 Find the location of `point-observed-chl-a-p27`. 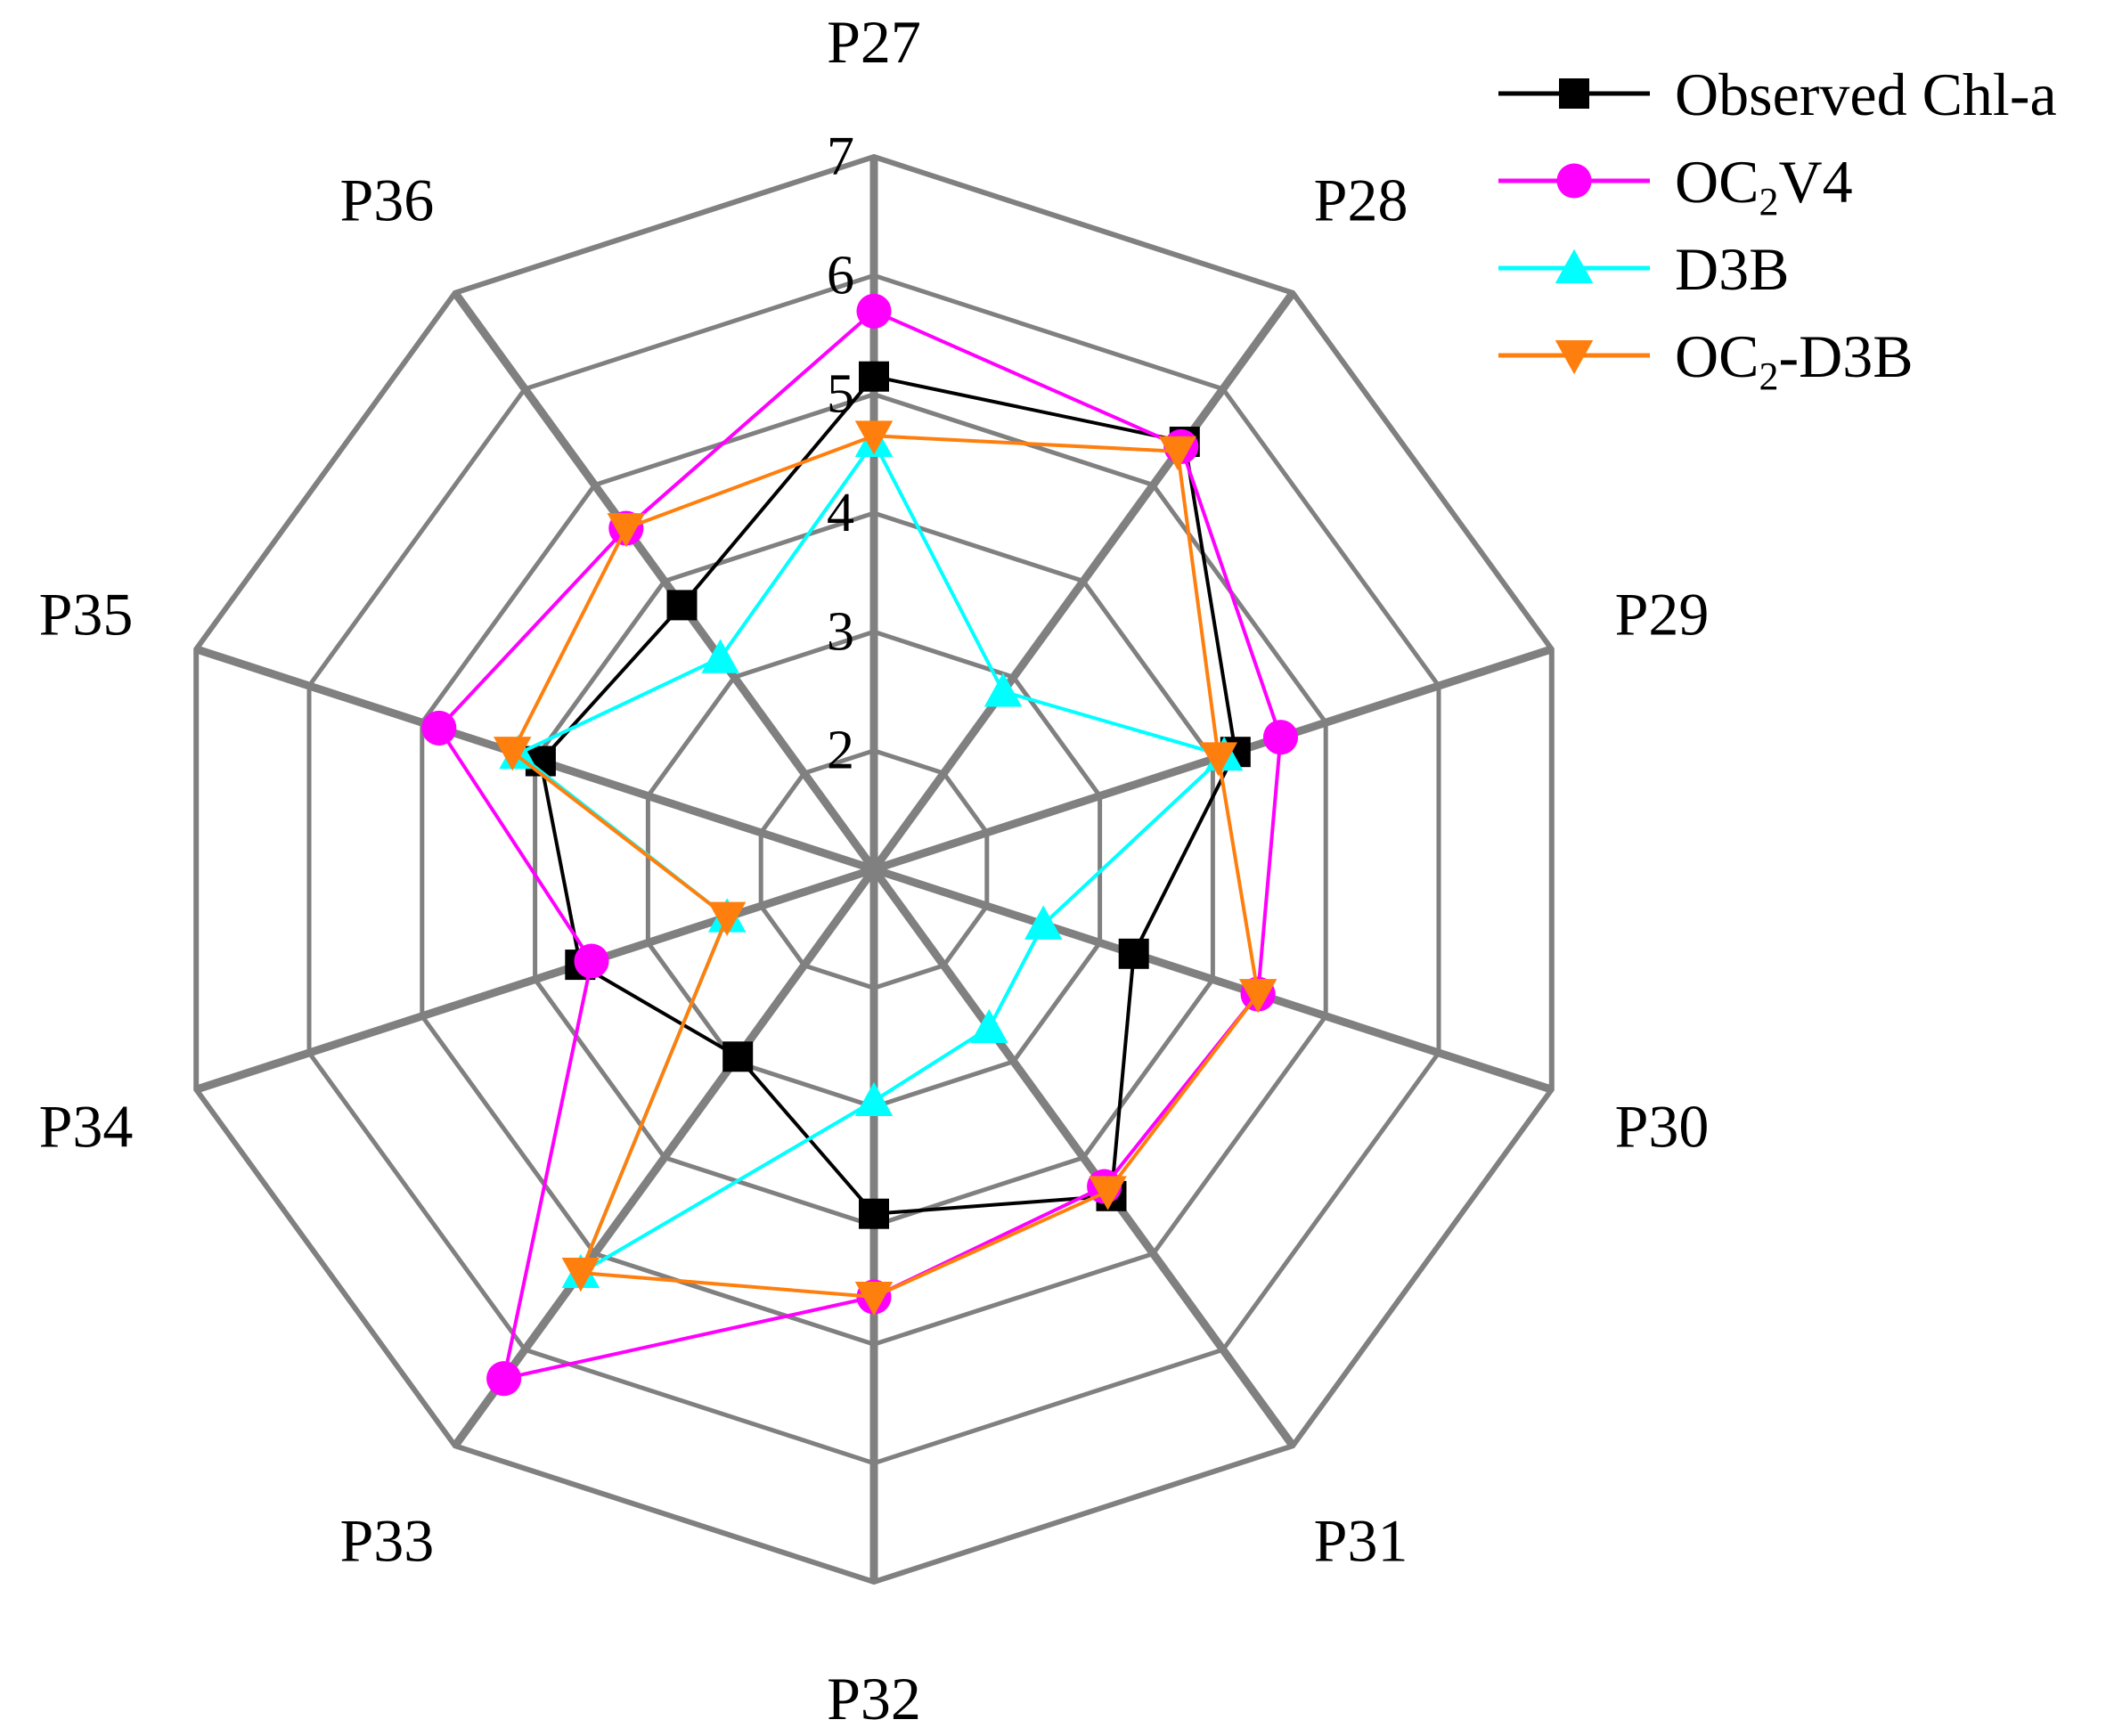

point-observed-chl-a-p27 is located at coordinates (874, 377).